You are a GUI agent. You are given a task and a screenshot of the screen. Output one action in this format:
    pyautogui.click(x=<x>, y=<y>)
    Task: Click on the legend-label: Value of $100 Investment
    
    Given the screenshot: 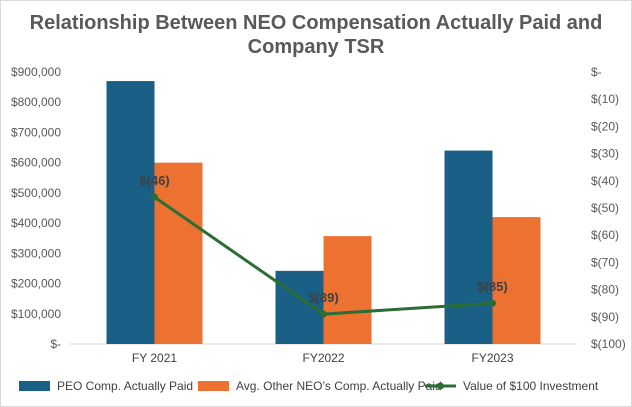 What is the action you would take?
    pyautogui.click(x=531, y=386)
    